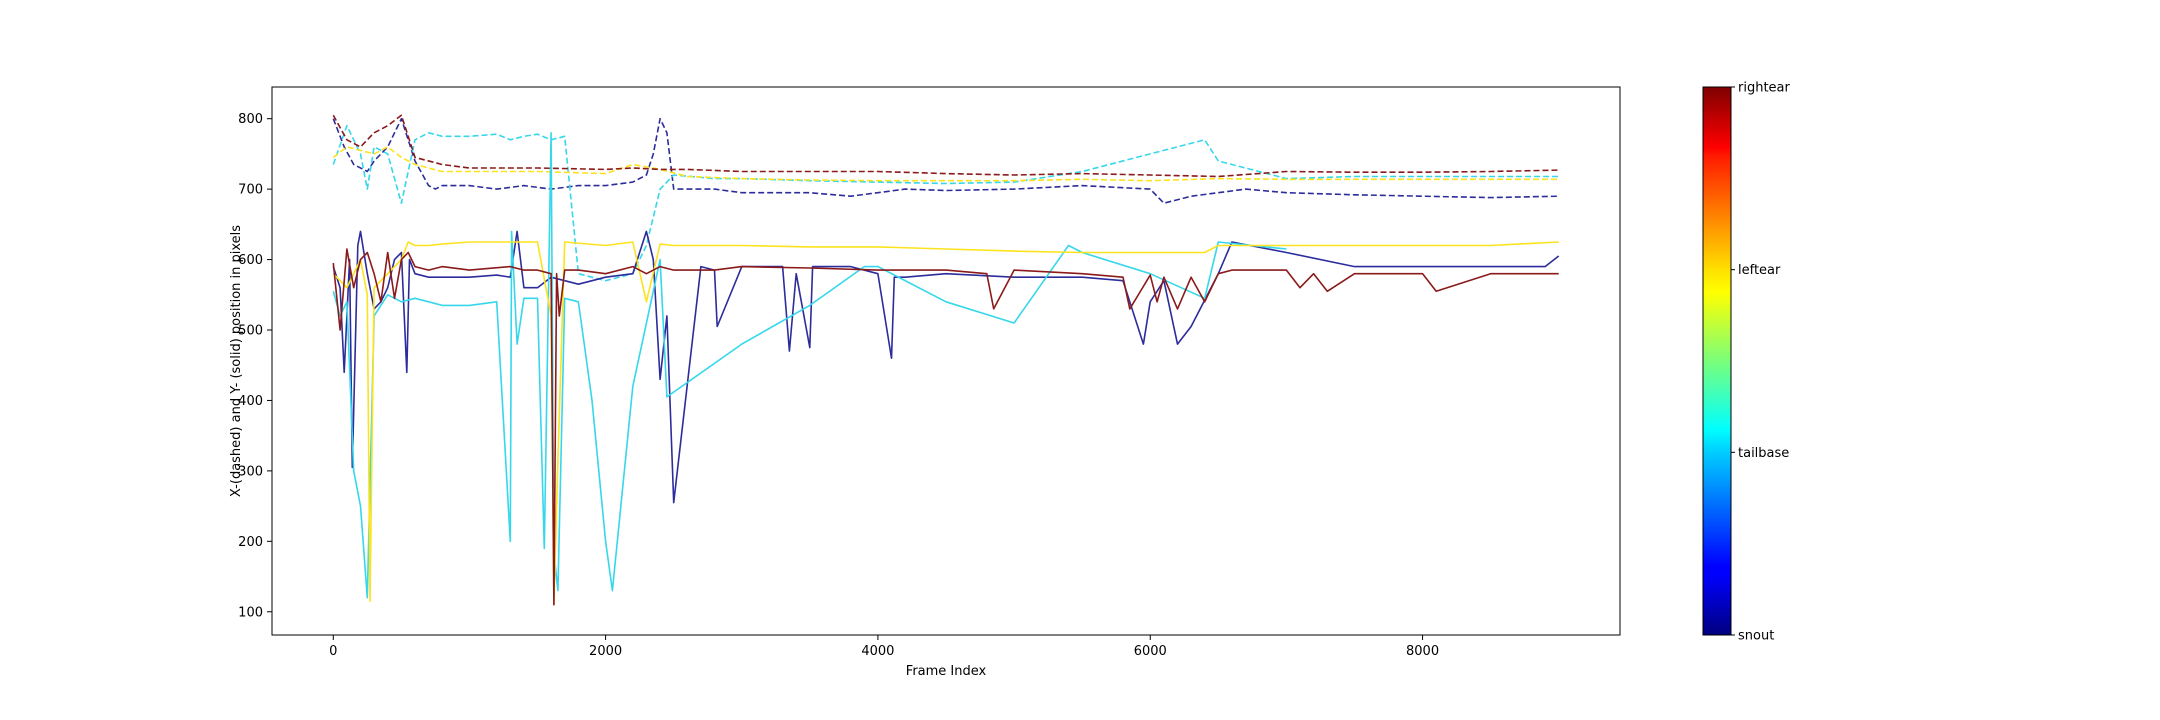 The width and height of the screenshot is (2160, 720). What do you see at coordinates (1422, 651) in the screenshot?
I see `x-tick-label: 8000` at bounding box center [1422, 651].